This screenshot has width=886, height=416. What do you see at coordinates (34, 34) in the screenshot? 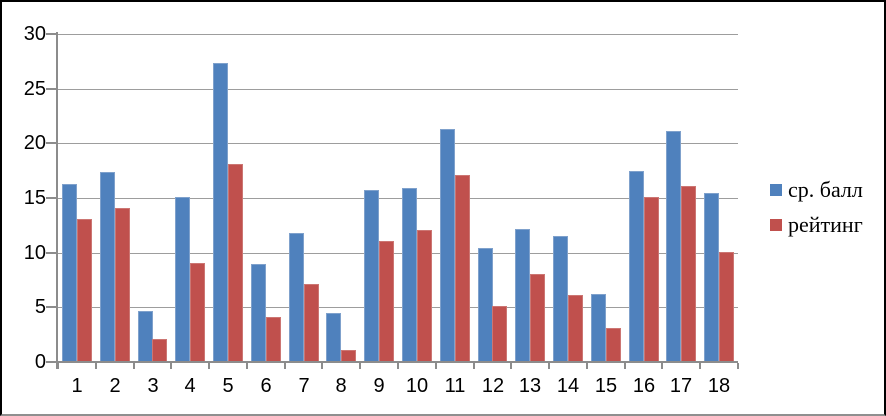
I see `y-axis-label-30: 30` at bounding box center [34, 34].